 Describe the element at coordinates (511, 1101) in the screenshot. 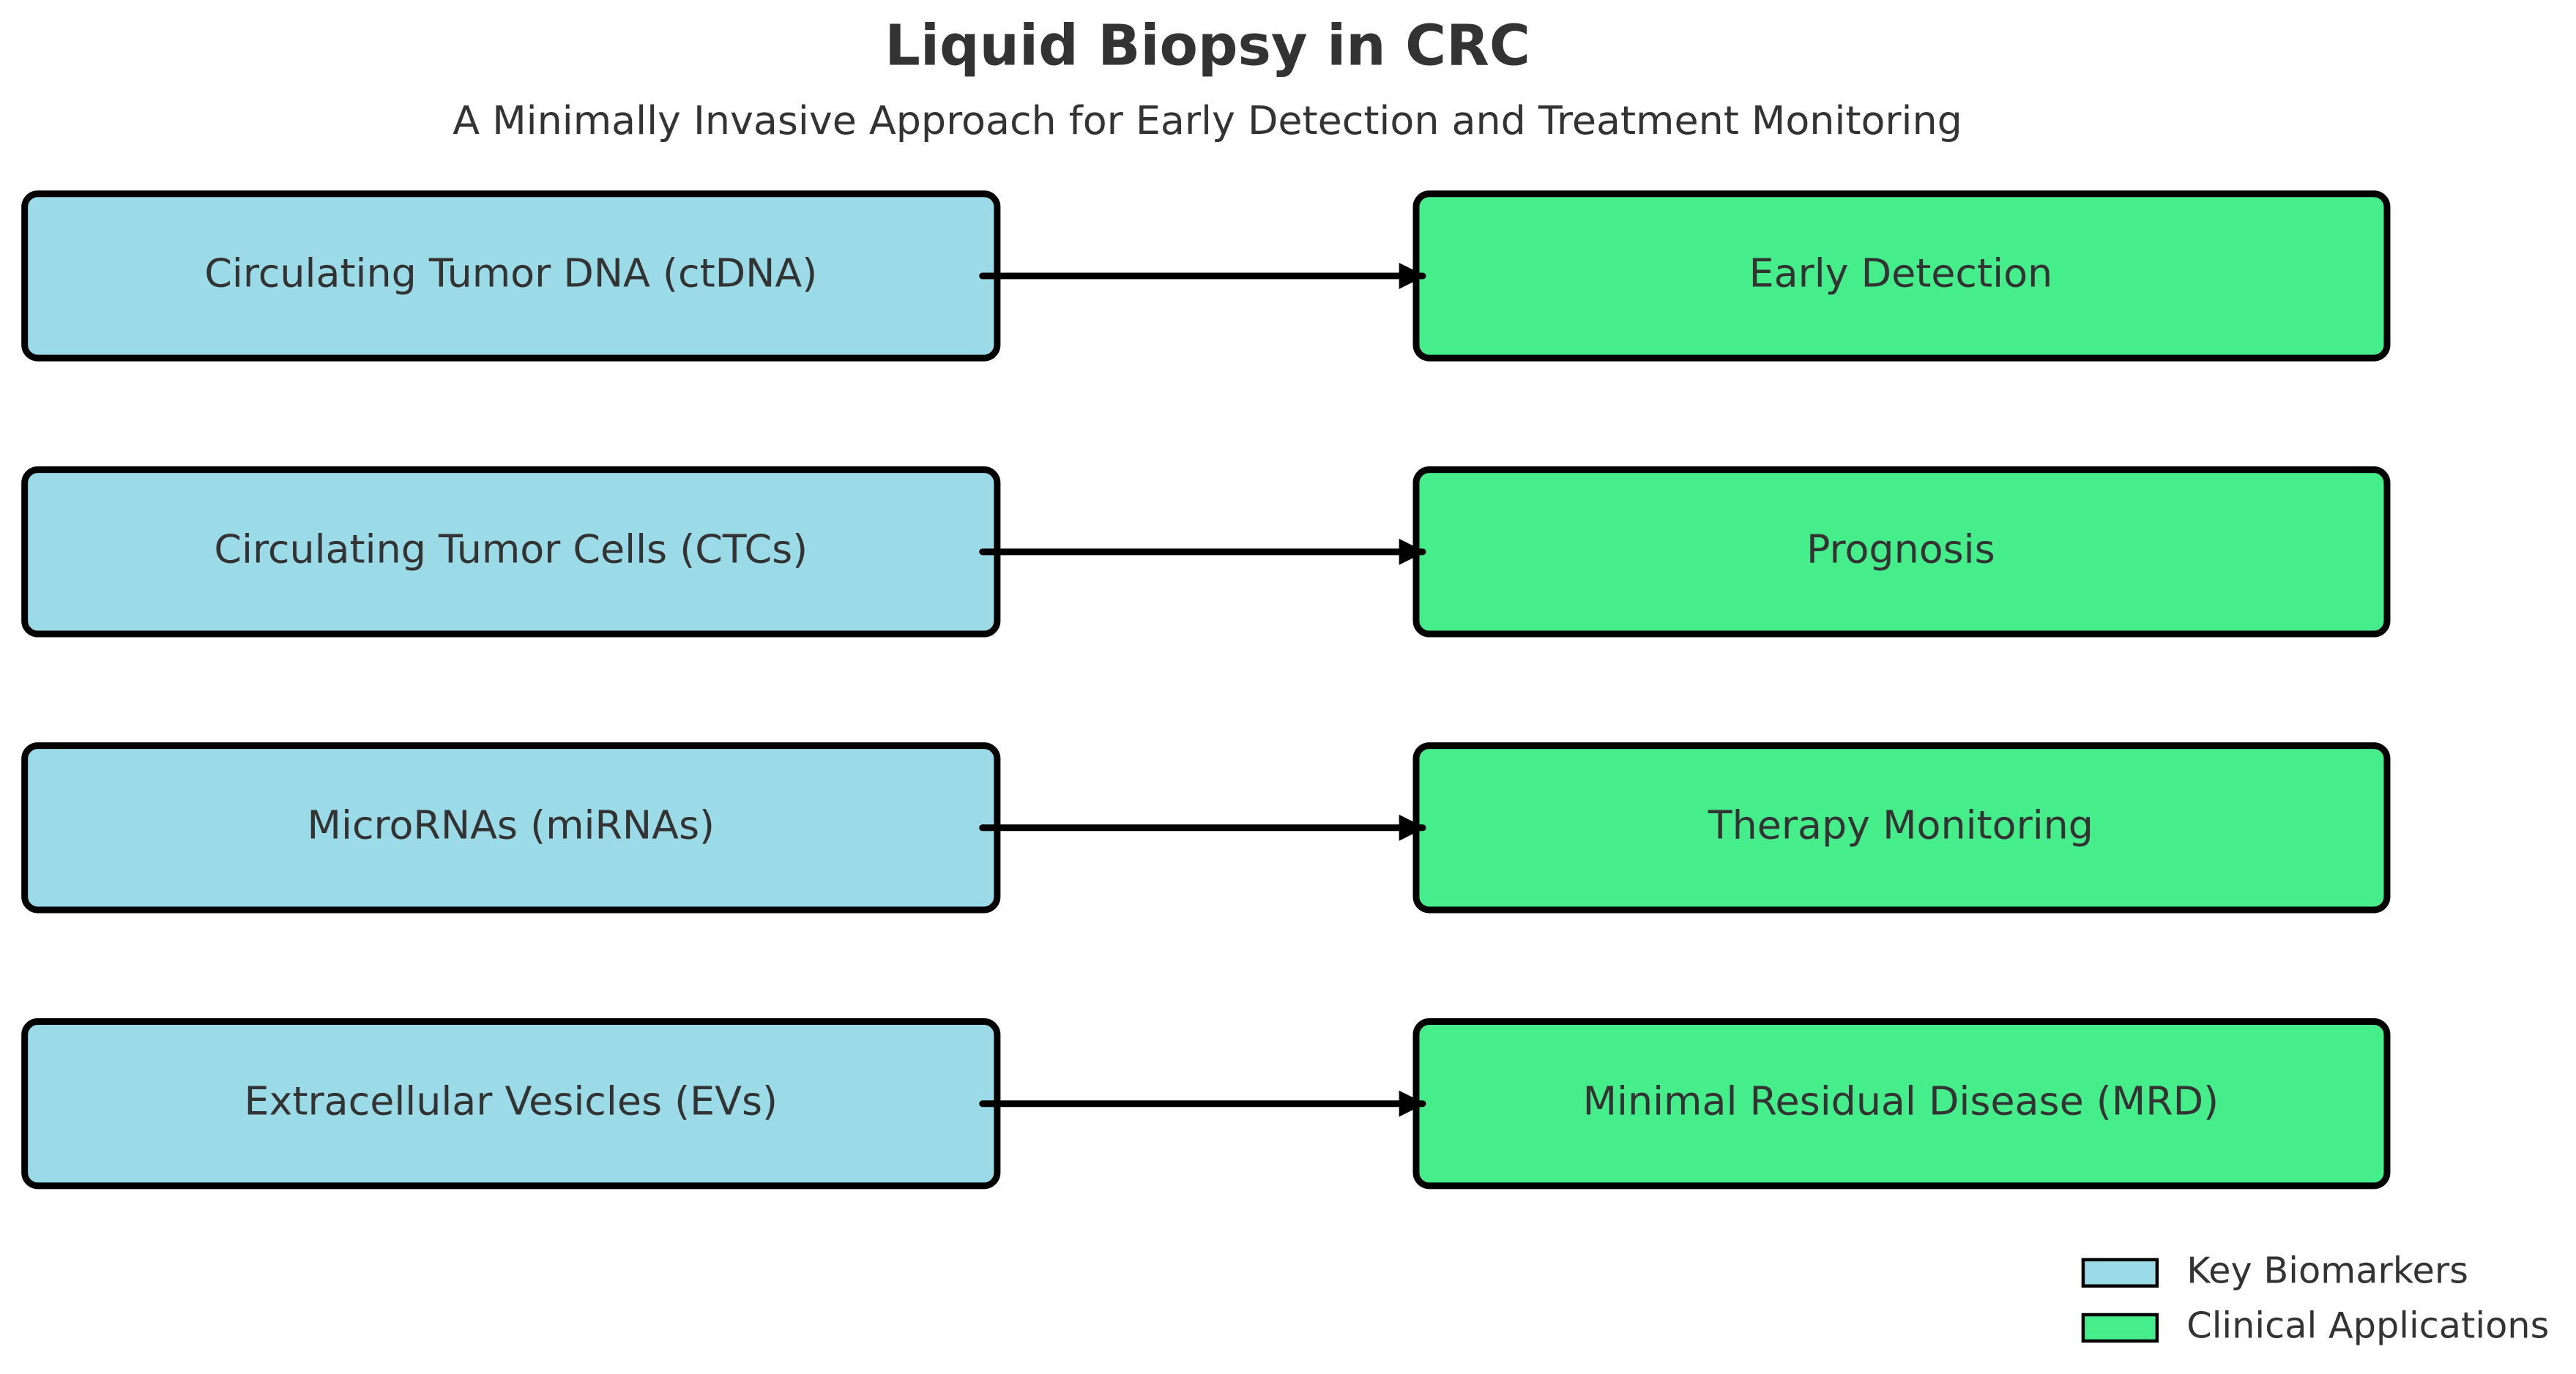

I see `biomarker-label: Extracellular Vesicles (EVs)` at that location.